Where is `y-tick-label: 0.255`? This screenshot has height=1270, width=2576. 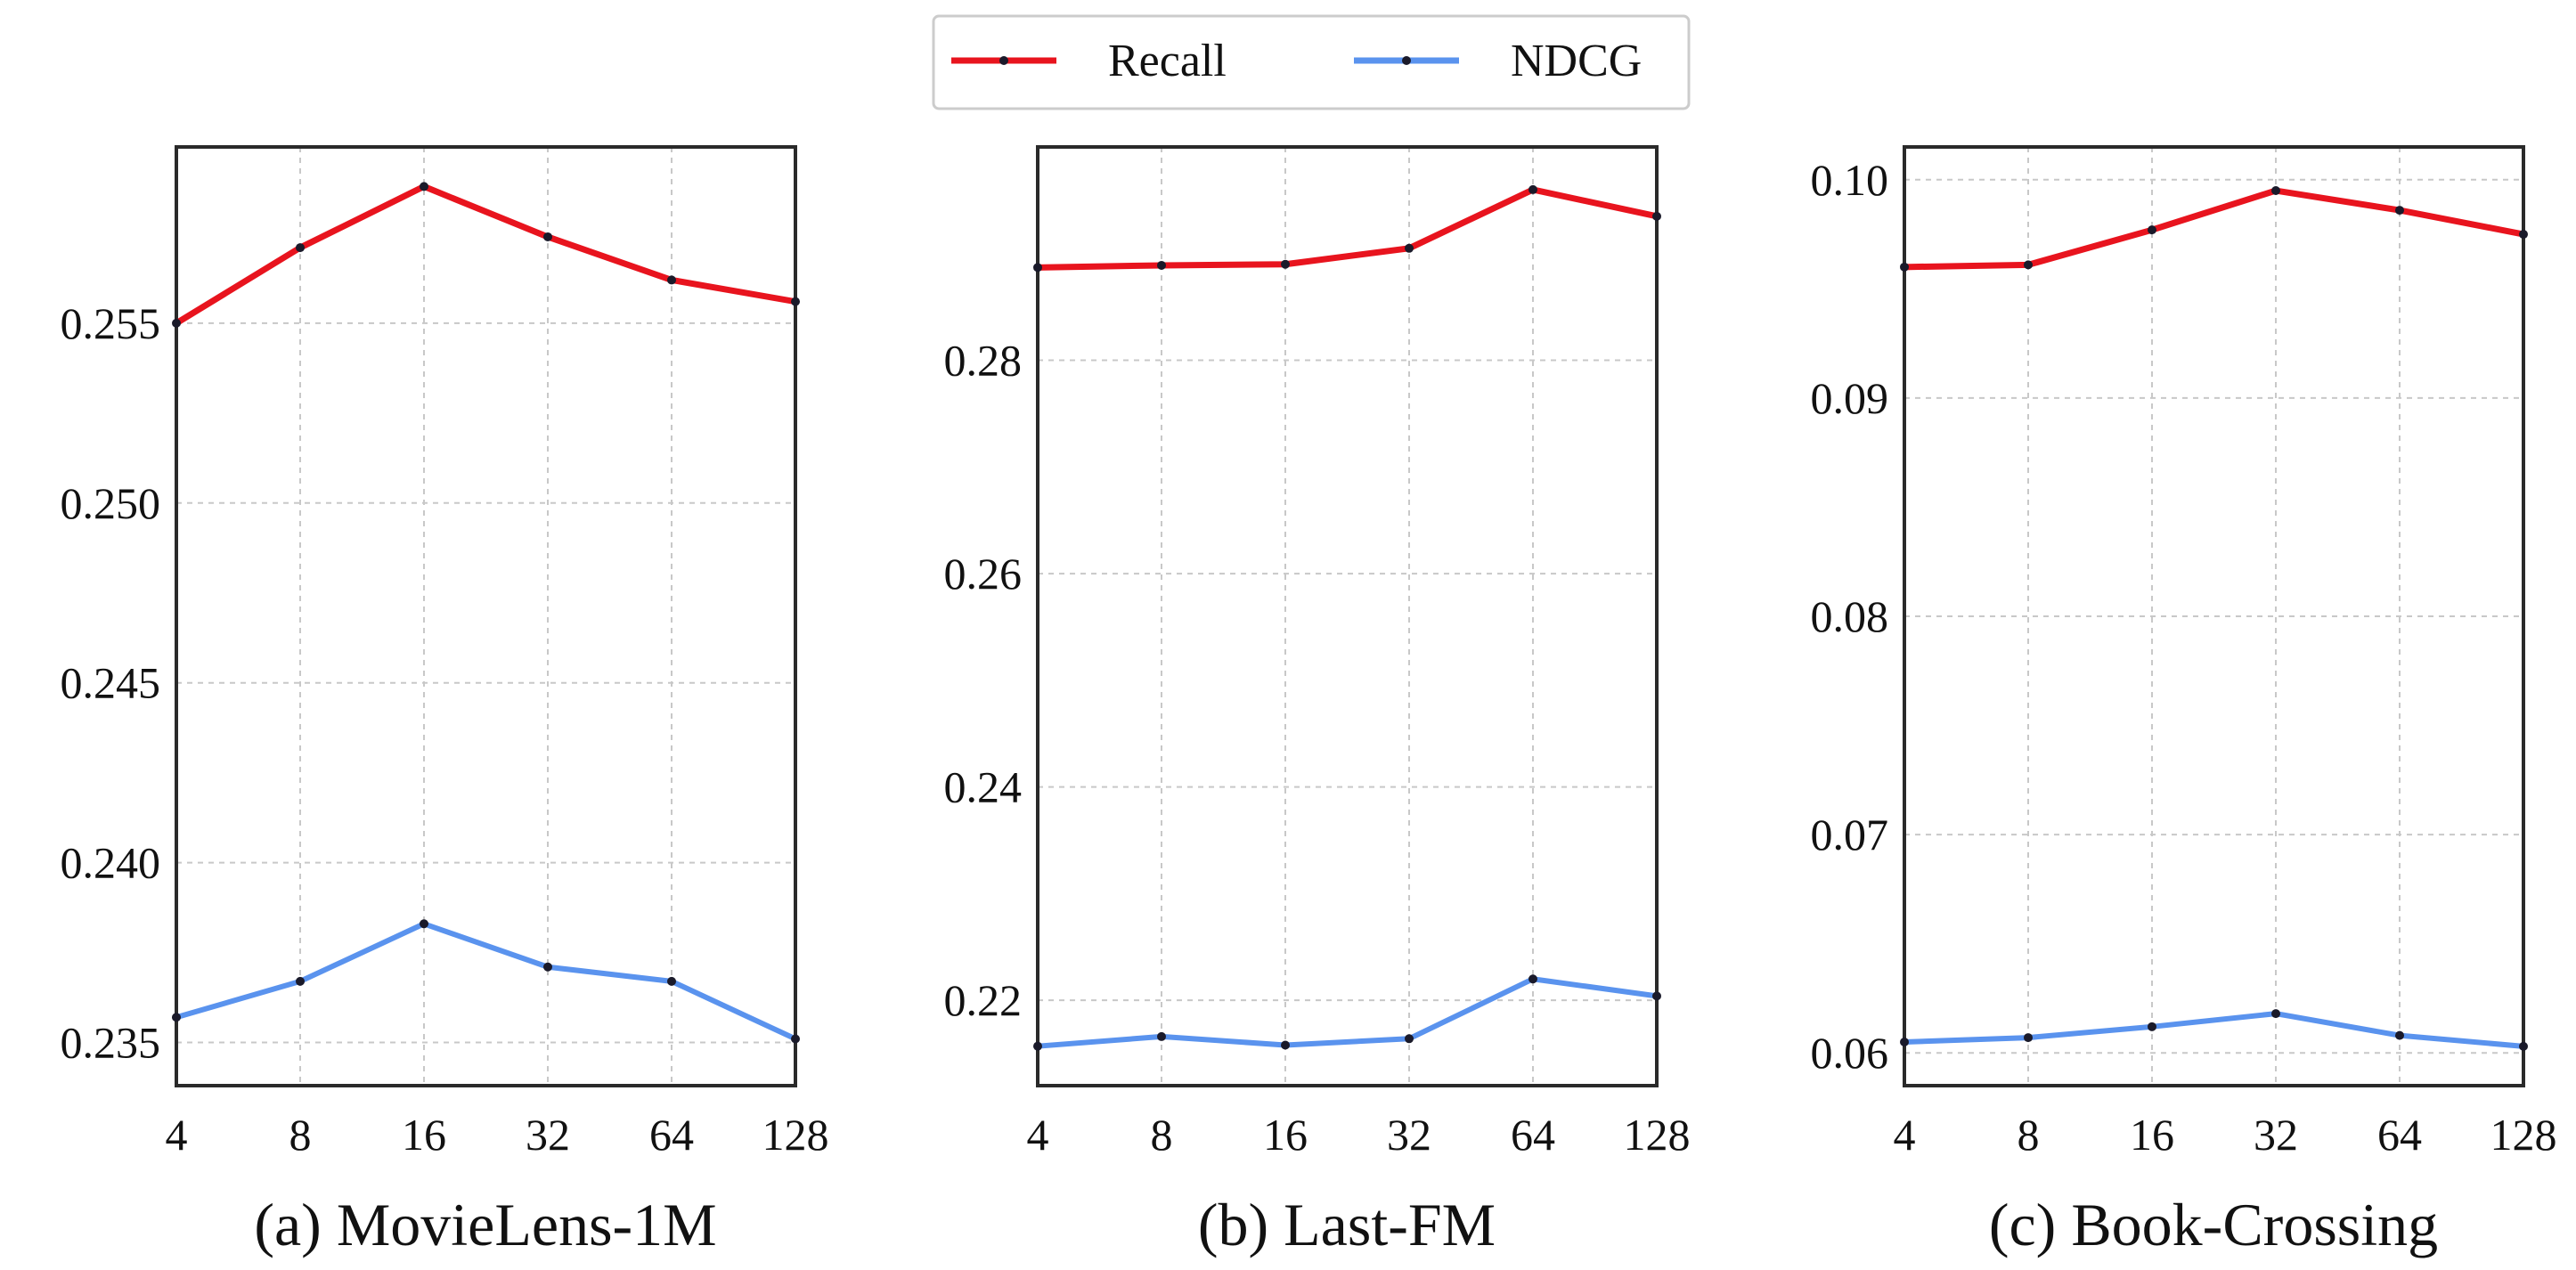
y-tick-label: 0.255 is located at coordinates (111, 323).